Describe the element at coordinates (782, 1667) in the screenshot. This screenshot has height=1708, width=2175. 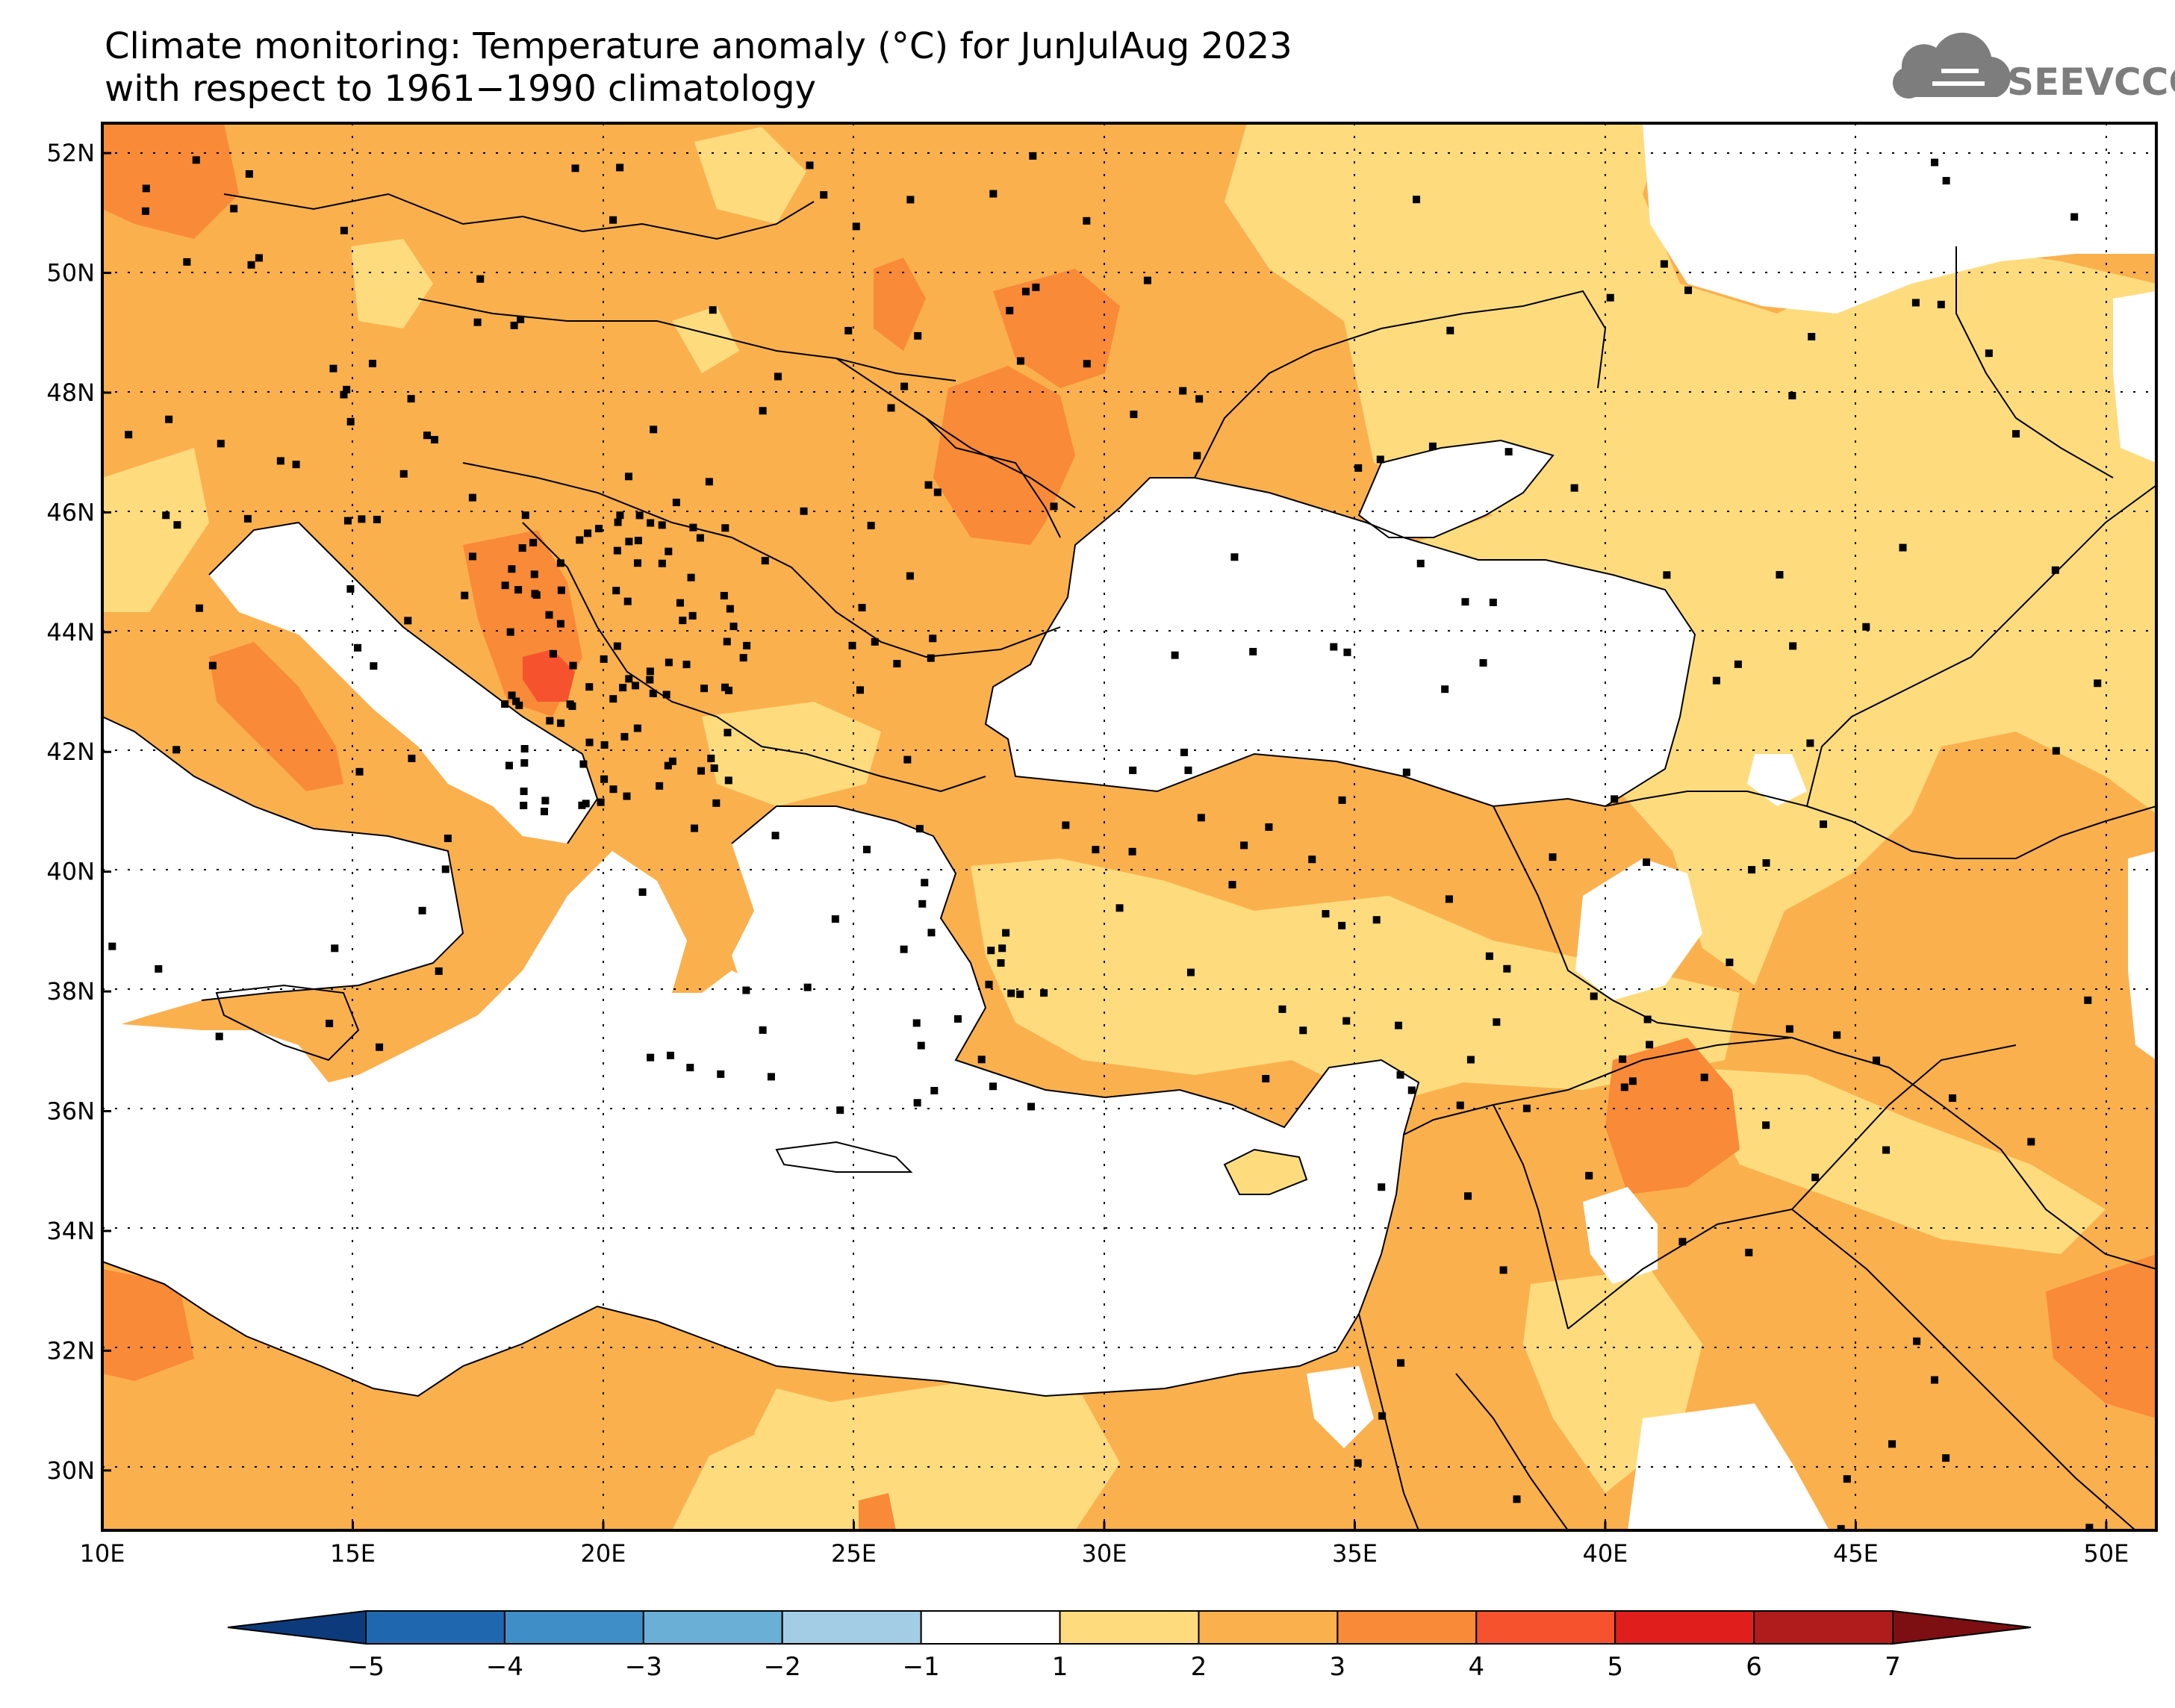
I see `colorbar-label: −2` at that location.